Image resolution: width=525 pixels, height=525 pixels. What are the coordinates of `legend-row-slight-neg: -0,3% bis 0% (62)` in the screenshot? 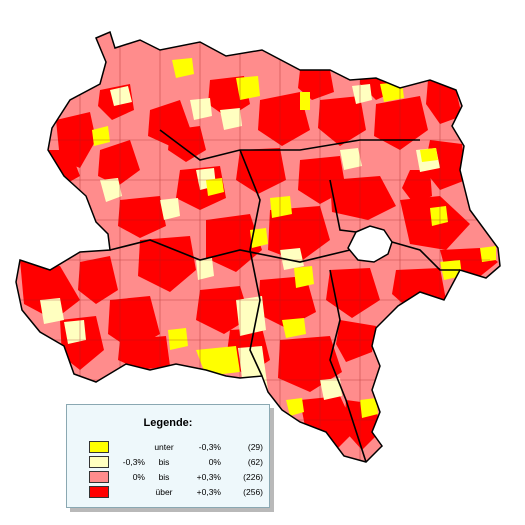 It's located at (169, 462).